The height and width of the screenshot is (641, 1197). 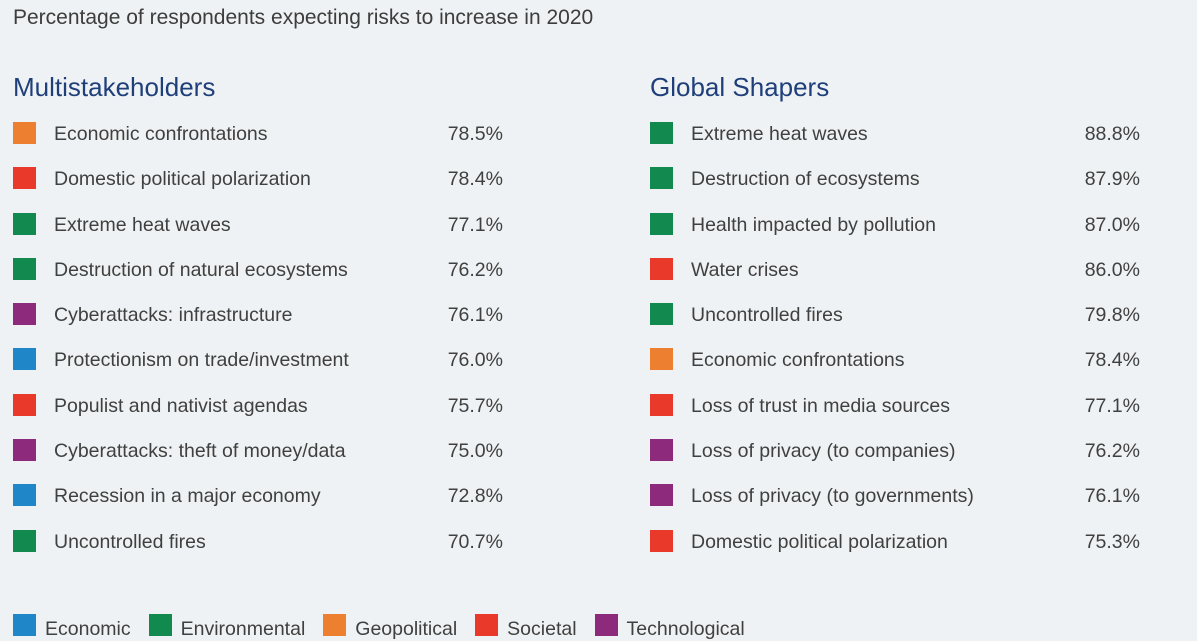 I want to click on risk-row: Loss of privacy (to companies) 76.2%, so click(x=910, y=459).